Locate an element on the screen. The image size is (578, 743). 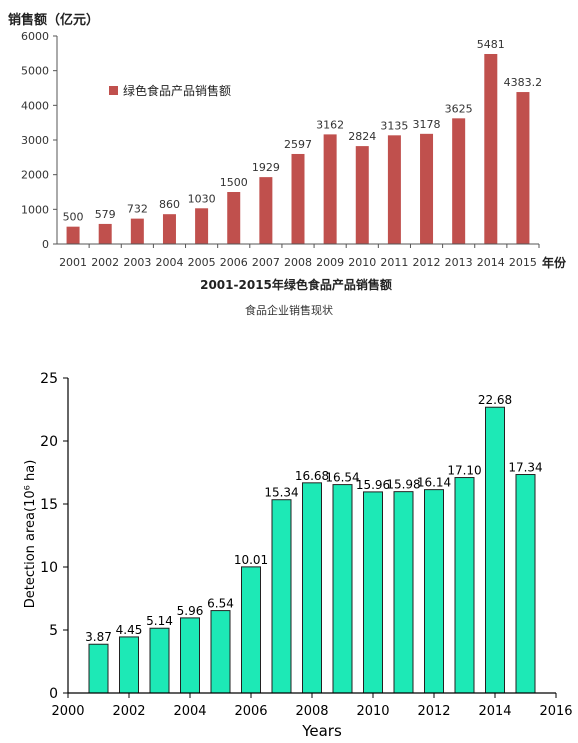
chart1-data-label: 2597 is located at coordinates (298, 144).